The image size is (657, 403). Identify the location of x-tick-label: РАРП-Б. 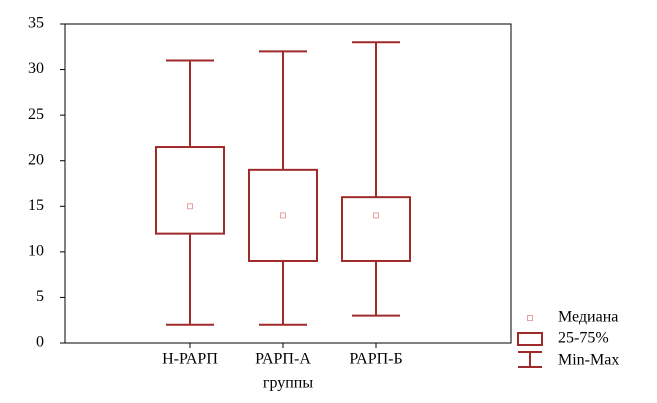
(375, 359).